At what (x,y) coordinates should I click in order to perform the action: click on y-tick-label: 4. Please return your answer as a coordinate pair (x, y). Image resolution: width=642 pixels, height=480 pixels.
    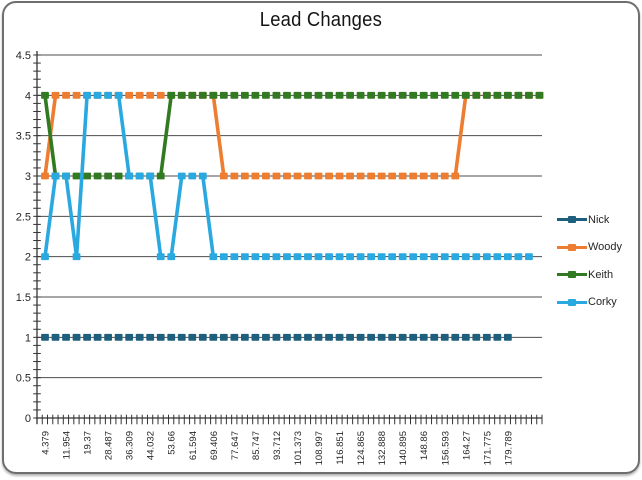
    Looking at the image, I should click on (28, 96).